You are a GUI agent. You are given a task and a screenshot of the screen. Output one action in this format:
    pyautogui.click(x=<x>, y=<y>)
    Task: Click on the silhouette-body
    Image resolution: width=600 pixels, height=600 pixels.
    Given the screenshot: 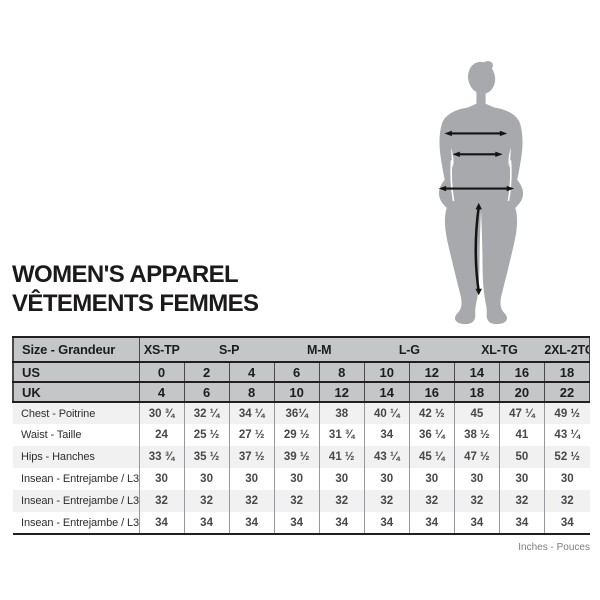 What is the action you would take?
    pyautogui.click(x=481, y=193)
    